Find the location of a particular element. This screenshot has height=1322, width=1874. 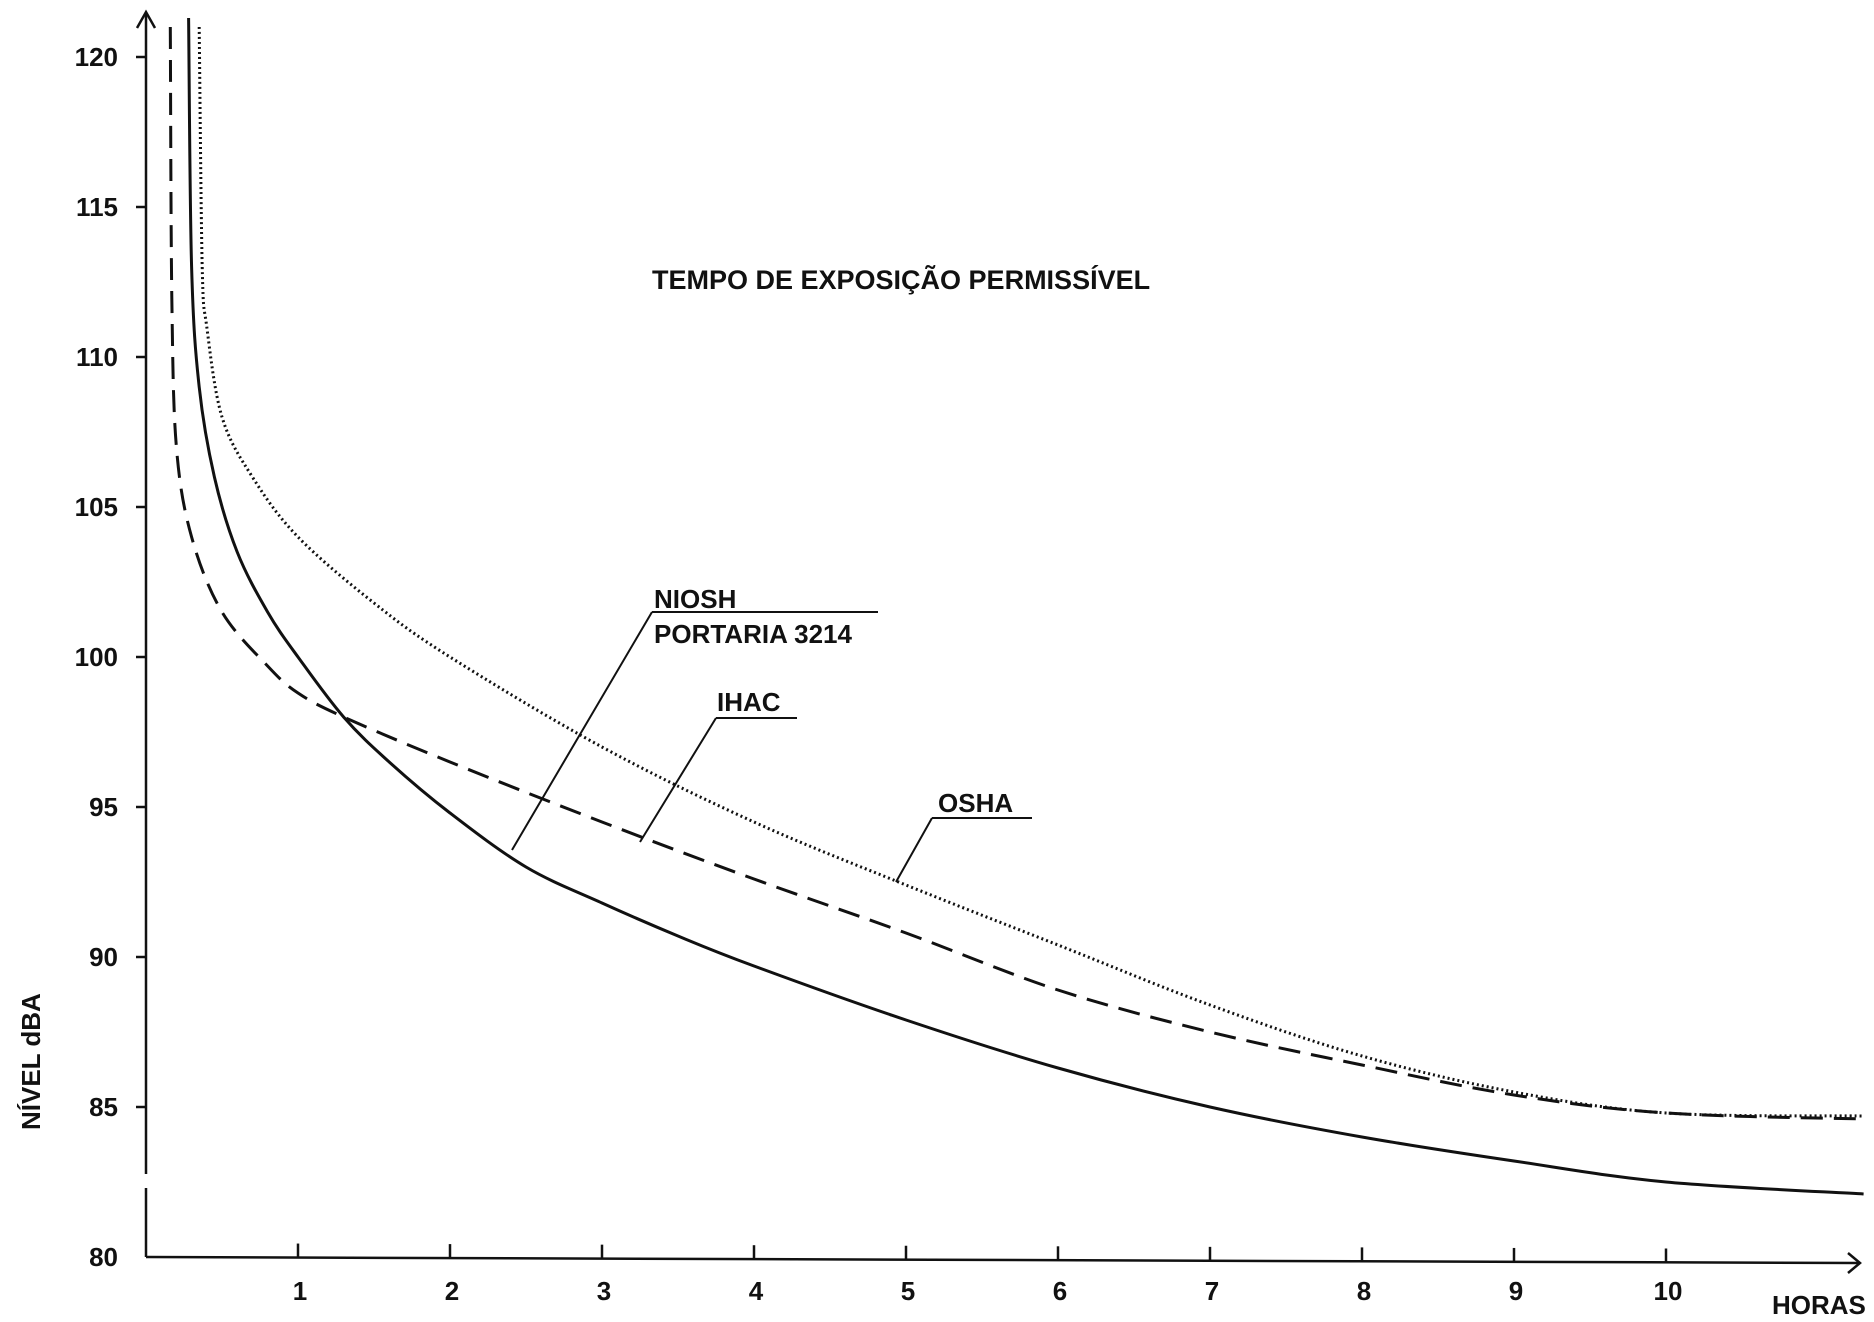

x-tick-label: 1 is located at coordinates (300, 1291).